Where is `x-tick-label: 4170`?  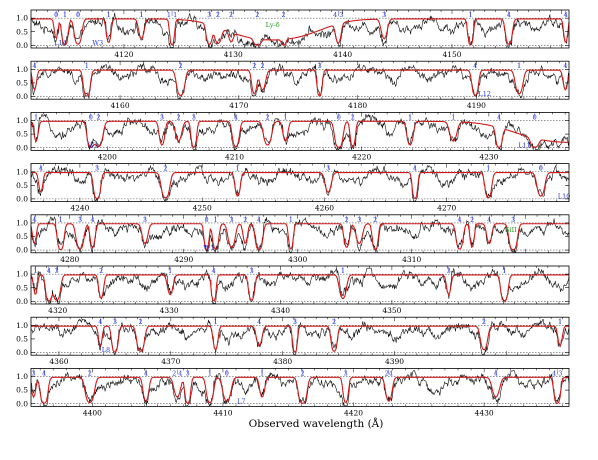
x-tick-label: 4170 is located at coordinates (238, 105).